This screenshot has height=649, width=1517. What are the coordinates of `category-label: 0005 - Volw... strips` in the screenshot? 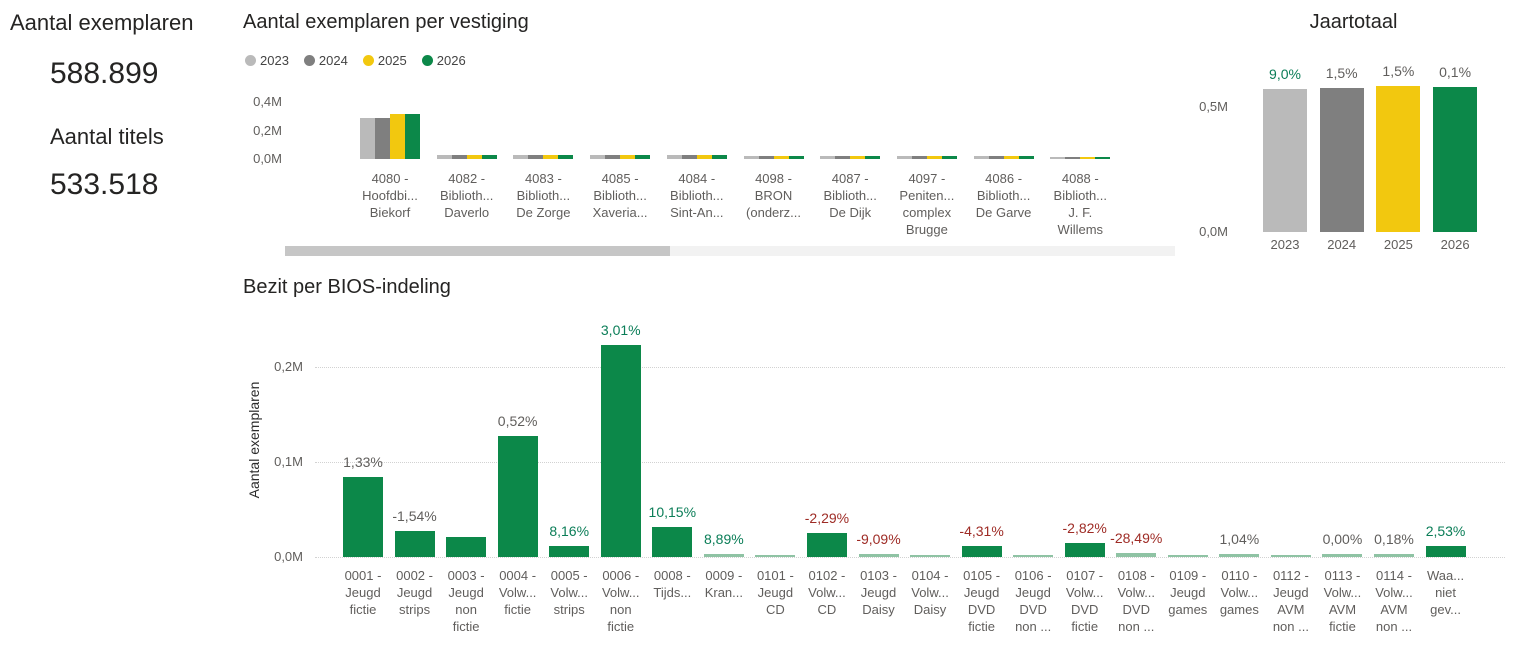 It's located at (569, 592).